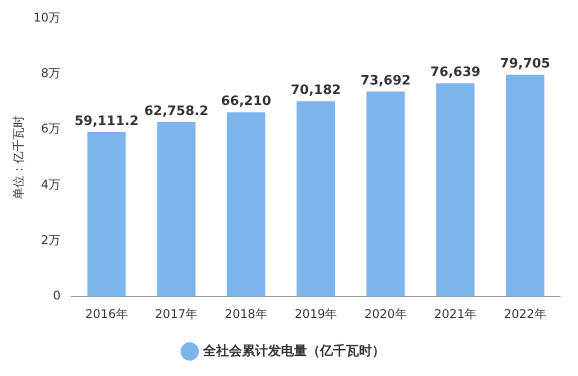 This screenshot has width=578, height=376. Describe the element at coordinates (106, 121) in the screenshot. I see `text: 59,111.2` at that location.